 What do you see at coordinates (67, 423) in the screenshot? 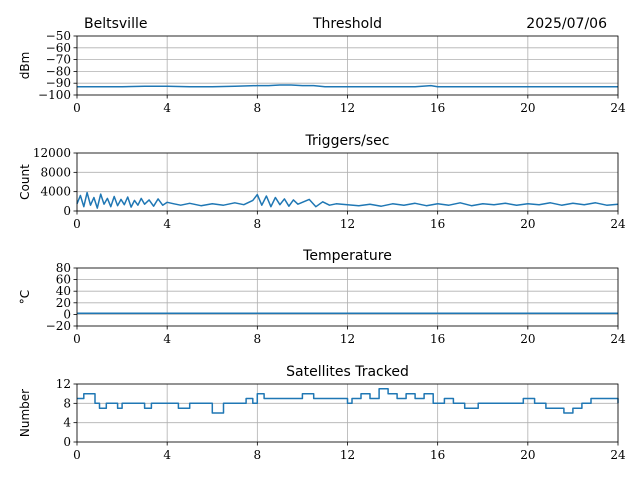
I see `satellites-ytick-label-1: 4` at bounding box center [67, 423].